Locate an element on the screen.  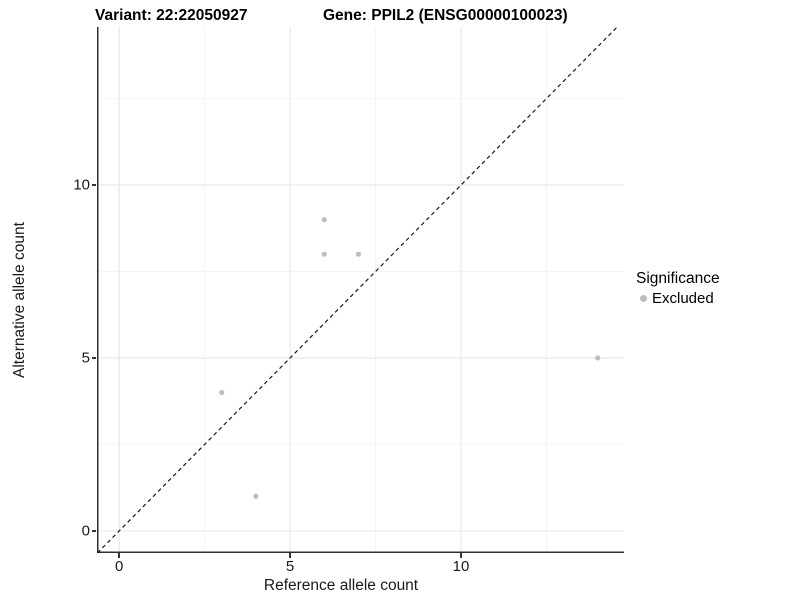
legend-items: Excluded is located at coordinates (678, 298).